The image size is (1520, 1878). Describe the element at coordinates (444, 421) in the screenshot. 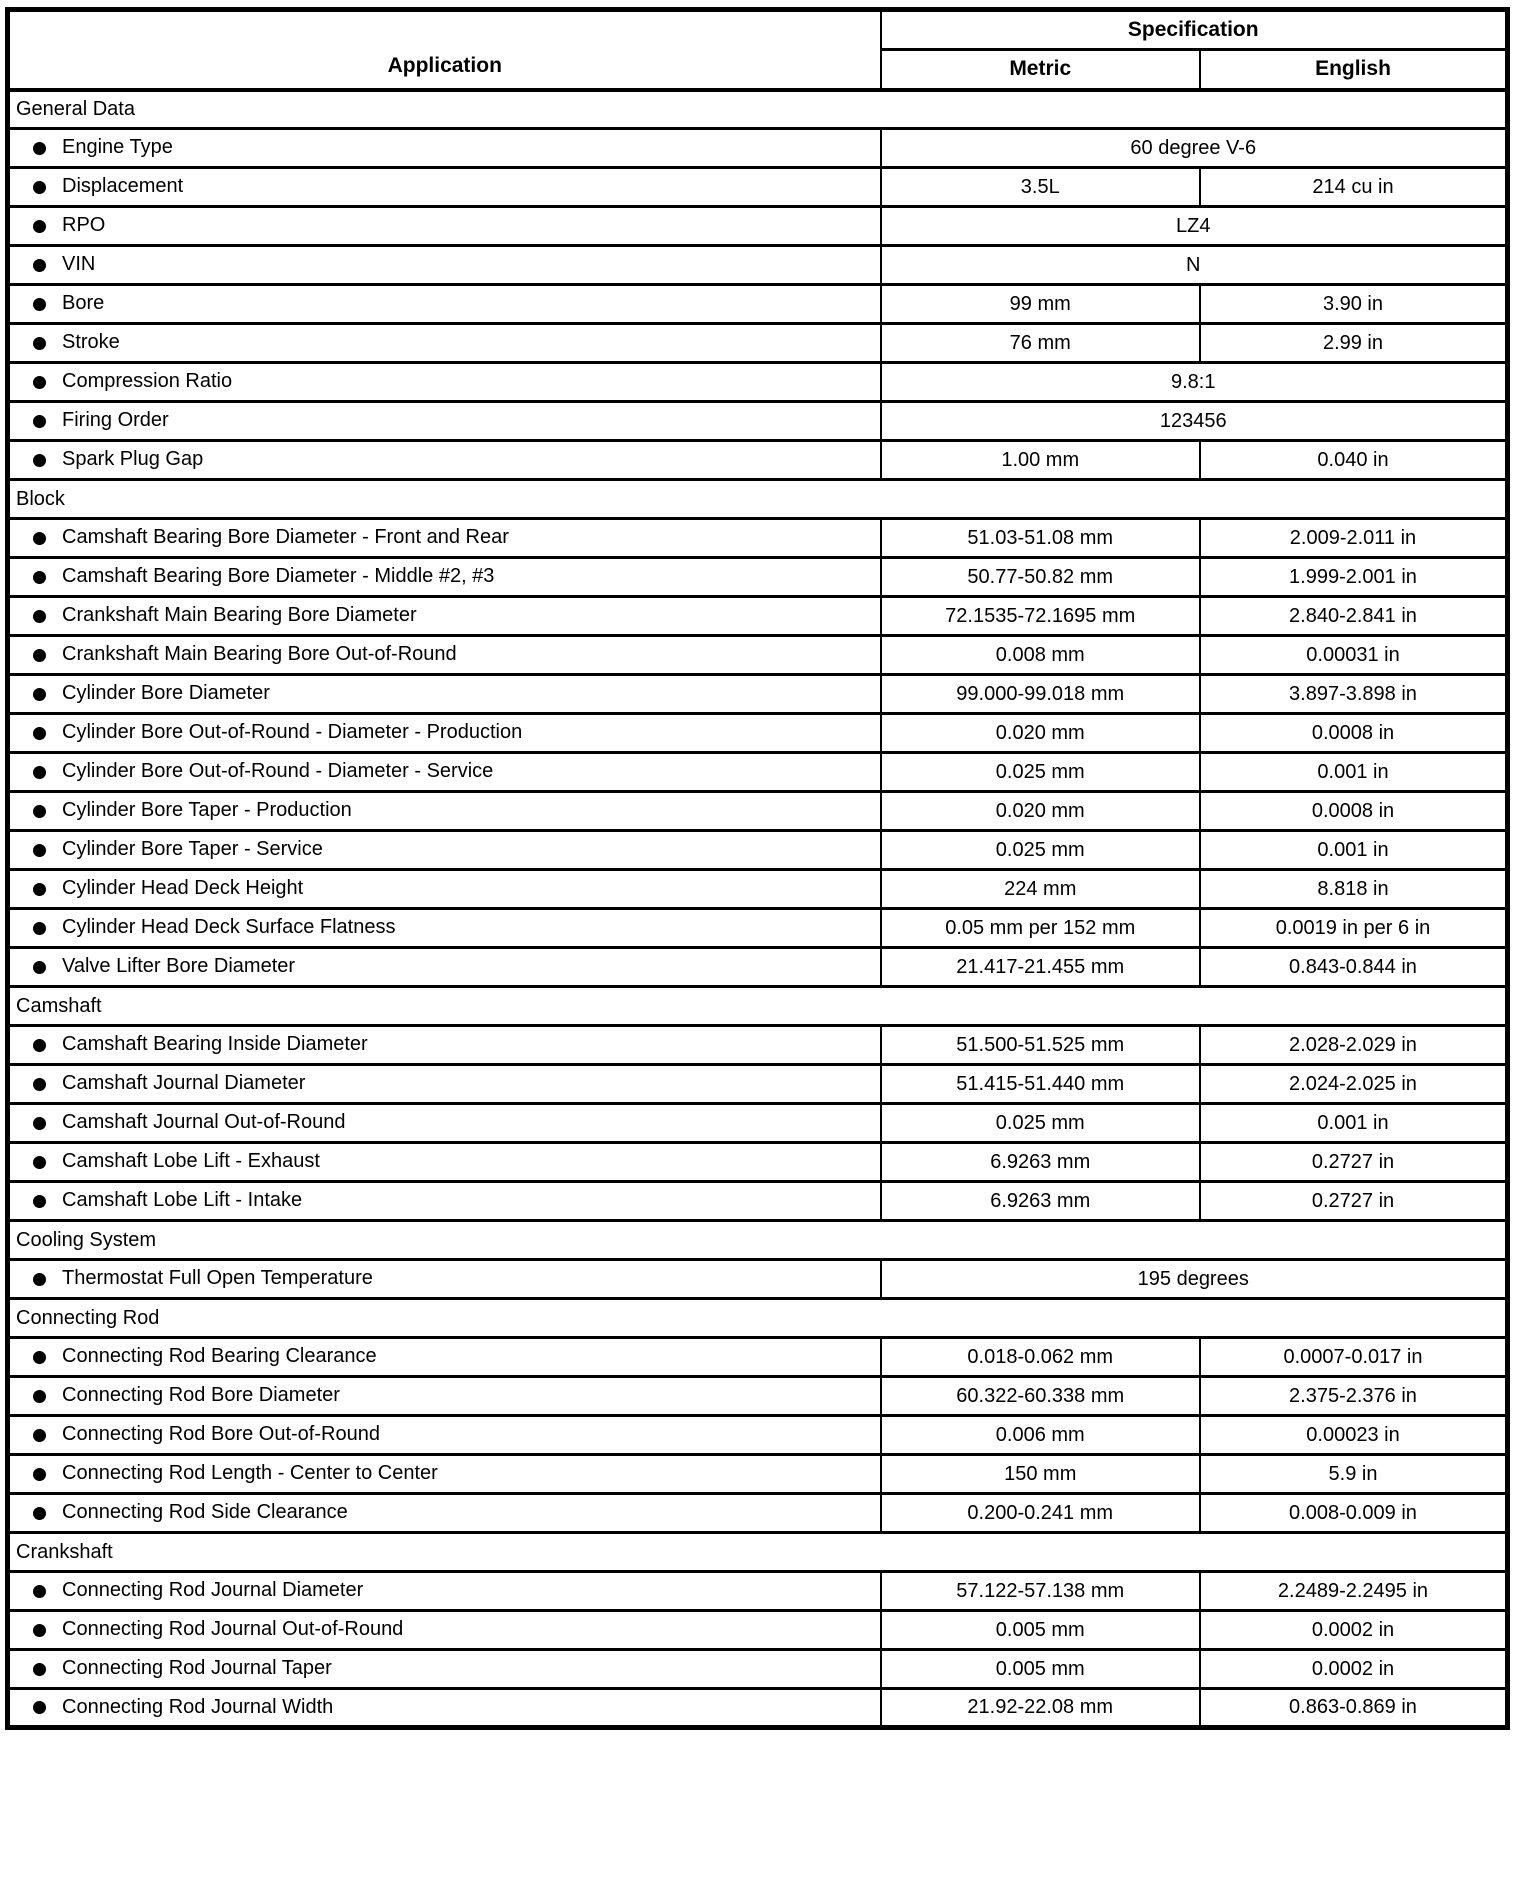

I see `application-cell: Firing Order` at that location.